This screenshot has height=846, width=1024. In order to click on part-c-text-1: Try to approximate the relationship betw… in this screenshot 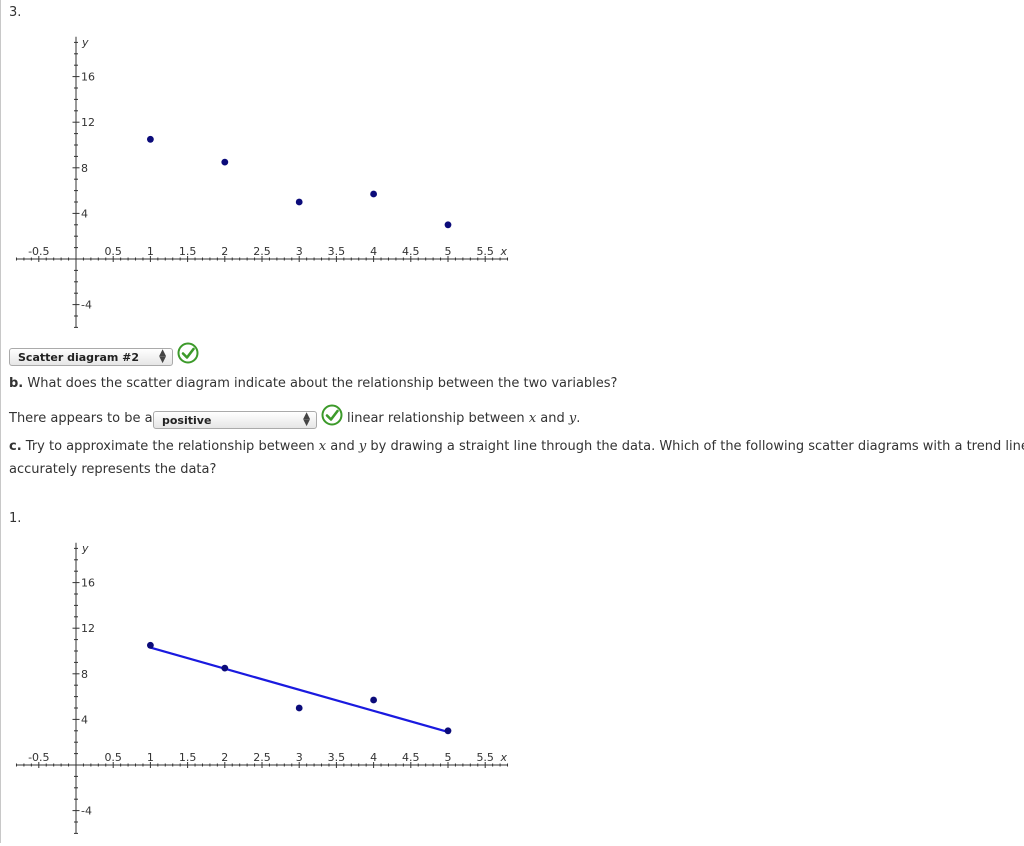, I will do `click(170, 446)`.